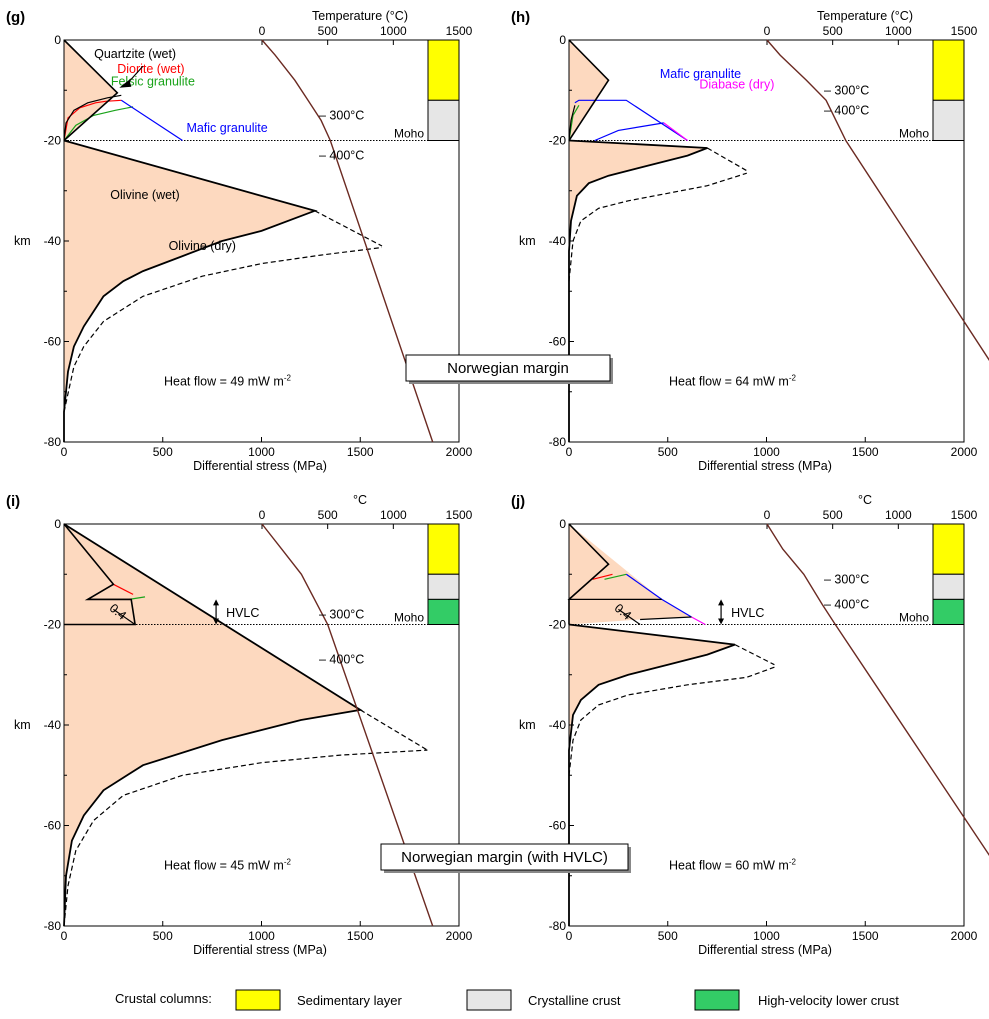 The image size is (989, 1019). I want to click on x-tick-label: 1000, so click(261, 452).